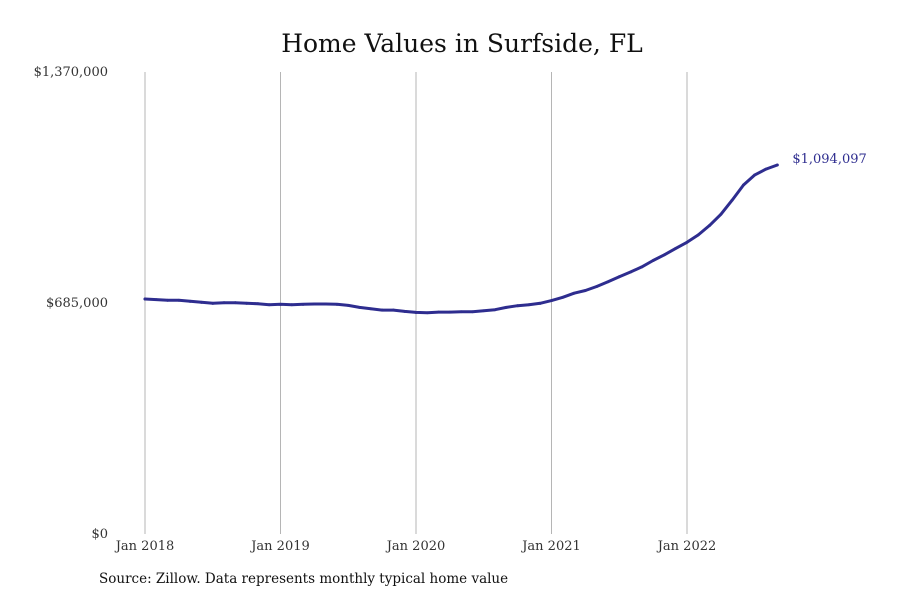 The height and width of the screenshot is (600, 900). What do you see at coordinates (686, 546) in the screenshot?
I see `x-tick-label: Jan 2022` at bounding box center [686, 546].